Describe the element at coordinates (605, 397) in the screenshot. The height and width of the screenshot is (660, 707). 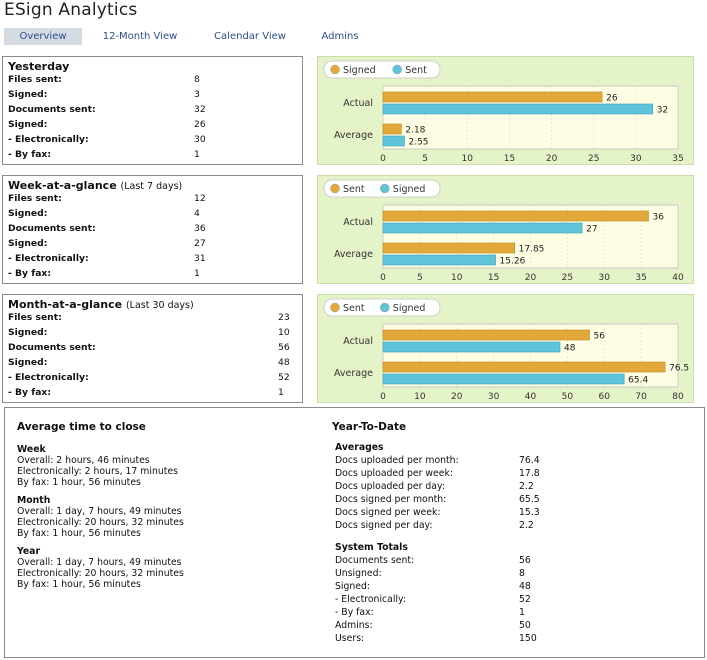
I see `x-tick-label: 60` at that location.